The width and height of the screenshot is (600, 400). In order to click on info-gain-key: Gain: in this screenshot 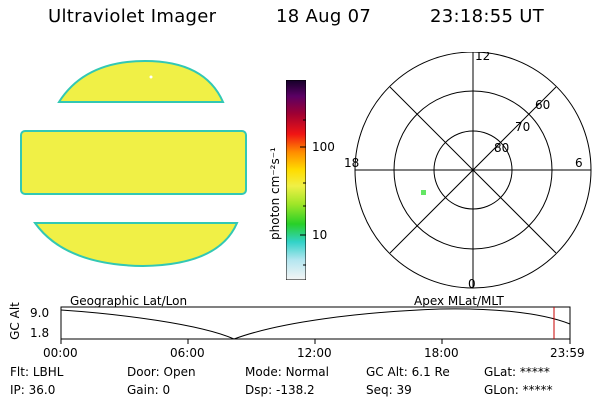, I will do `click(143, 390)`.